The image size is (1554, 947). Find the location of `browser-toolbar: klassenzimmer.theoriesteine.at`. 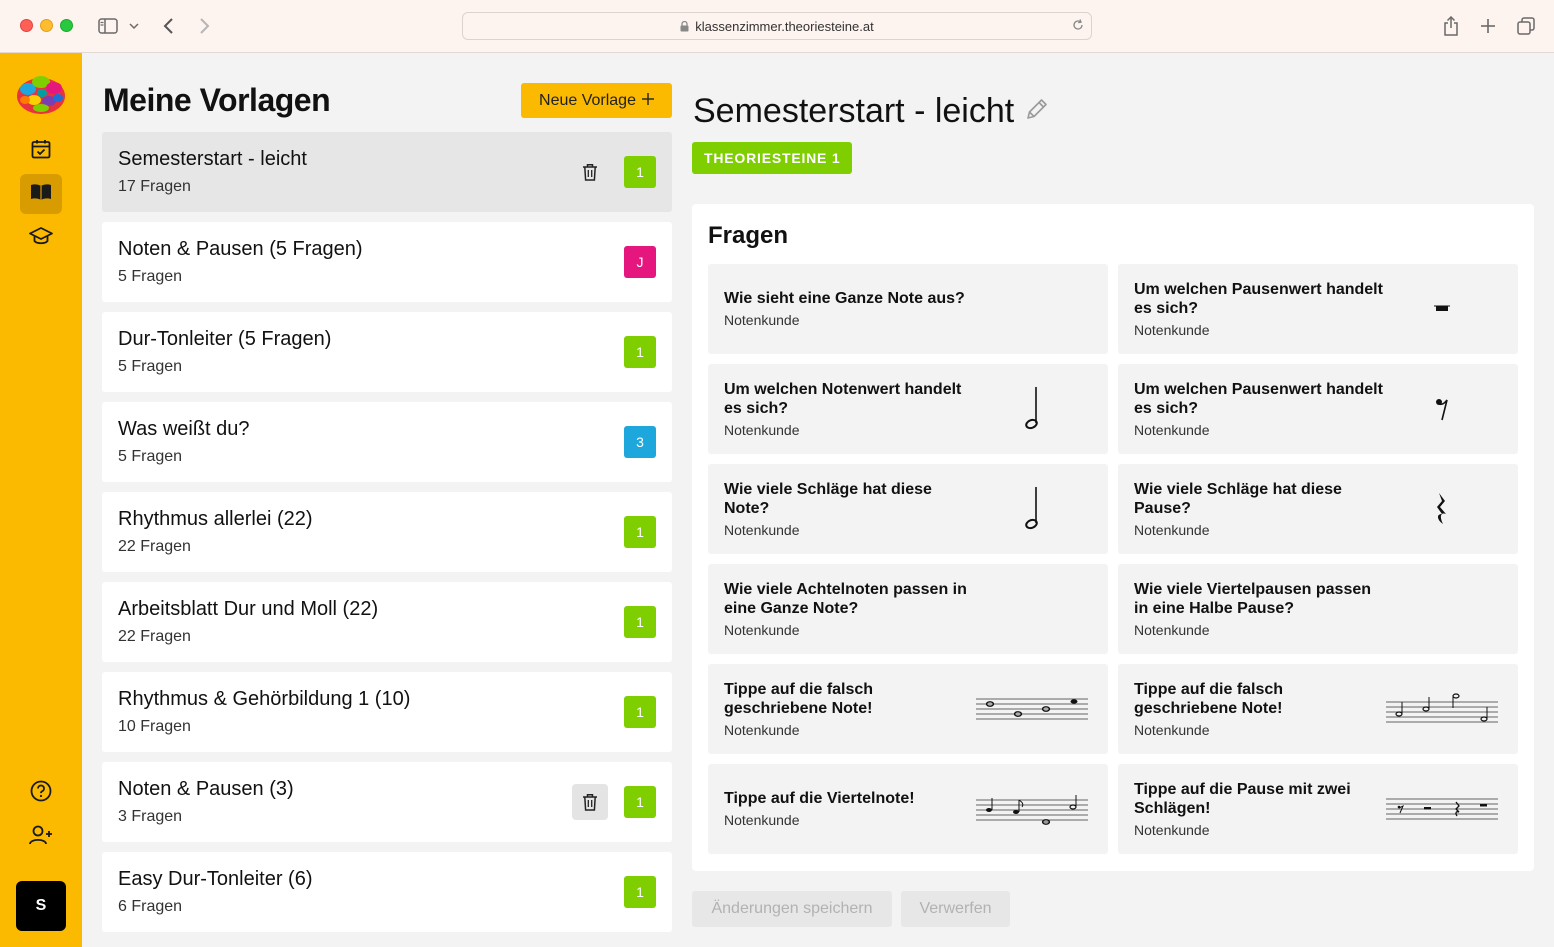

browser-toolbar: klassenzimmer.theoriesteine.at is located at coordinates (777, 26).